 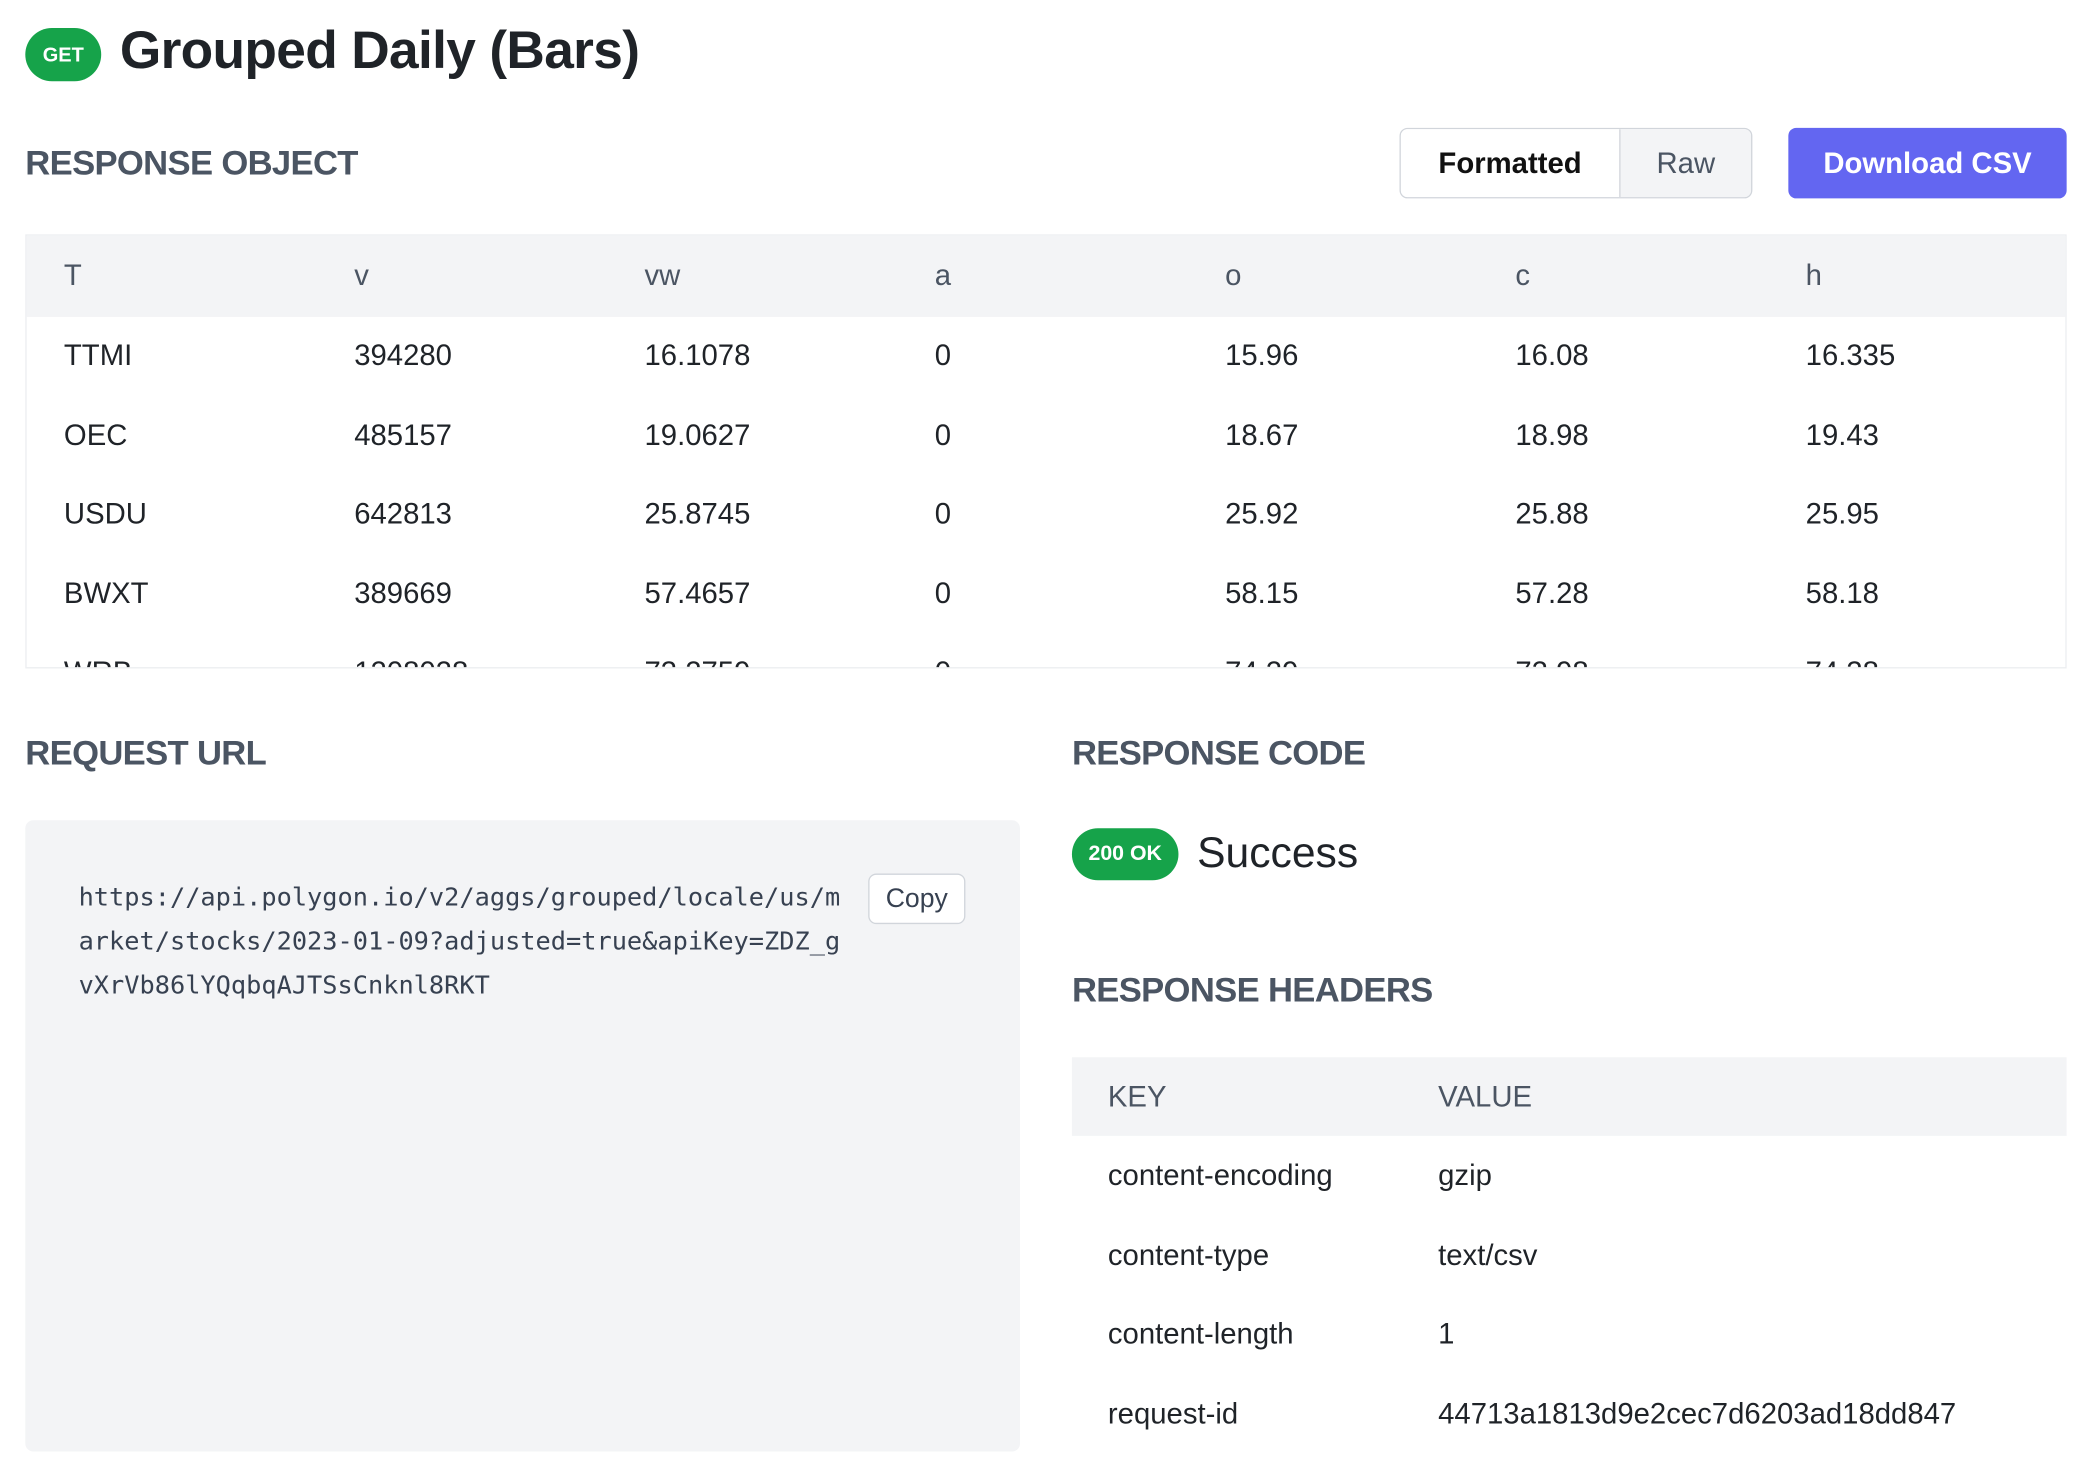 What do you see at coordinates (403, 592) in the screenshot?
I see `table-cell: 389669` at bounding box center [403, 592].